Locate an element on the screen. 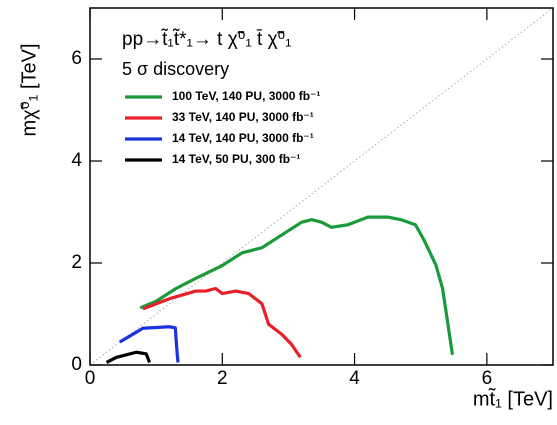 Image resolution: width=557 pixels, height=425 pixels. legend-label: 14 TeV, 140 PU, 3000 fb⁻¹ is located at coordinates (243, 138).